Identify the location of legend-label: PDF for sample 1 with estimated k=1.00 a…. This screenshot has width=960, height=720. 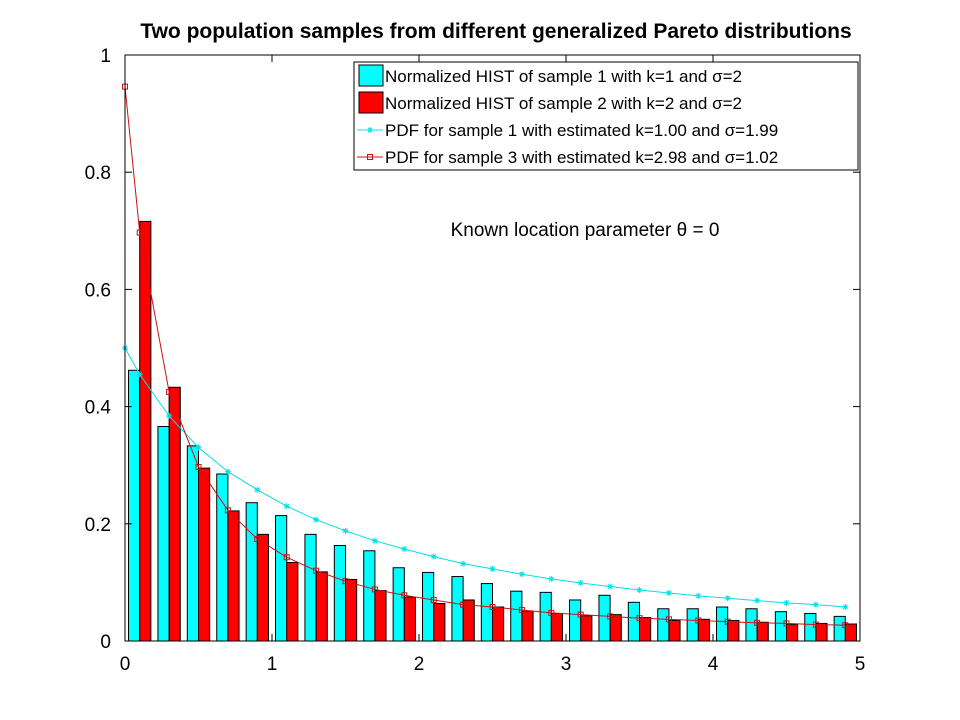
(581, 130).